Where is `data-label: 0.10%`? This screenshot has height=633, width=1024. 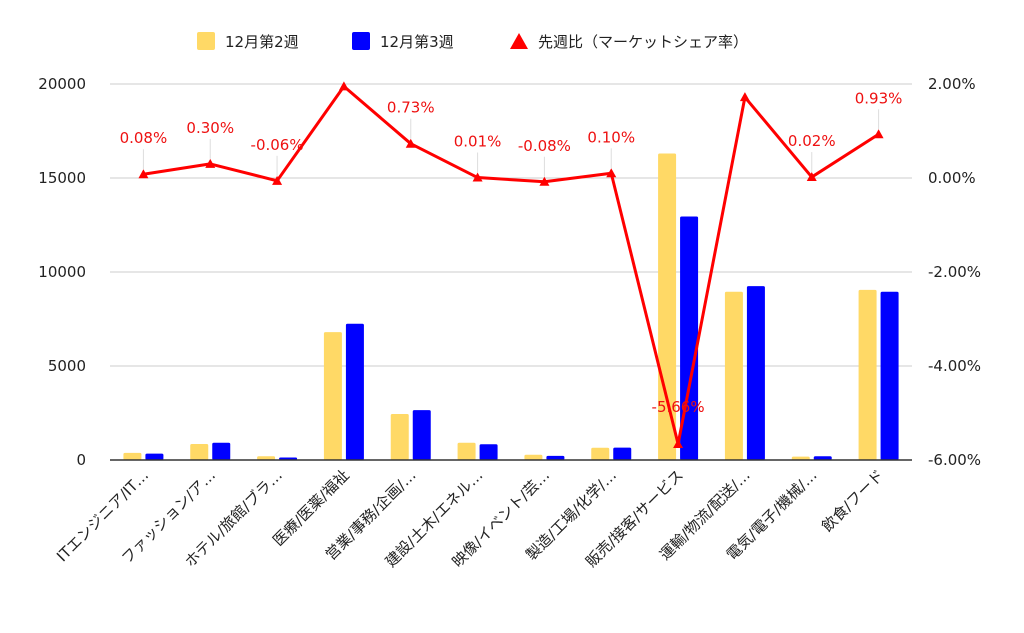
data-label: 0.10% is located at coordinates (611, 137).